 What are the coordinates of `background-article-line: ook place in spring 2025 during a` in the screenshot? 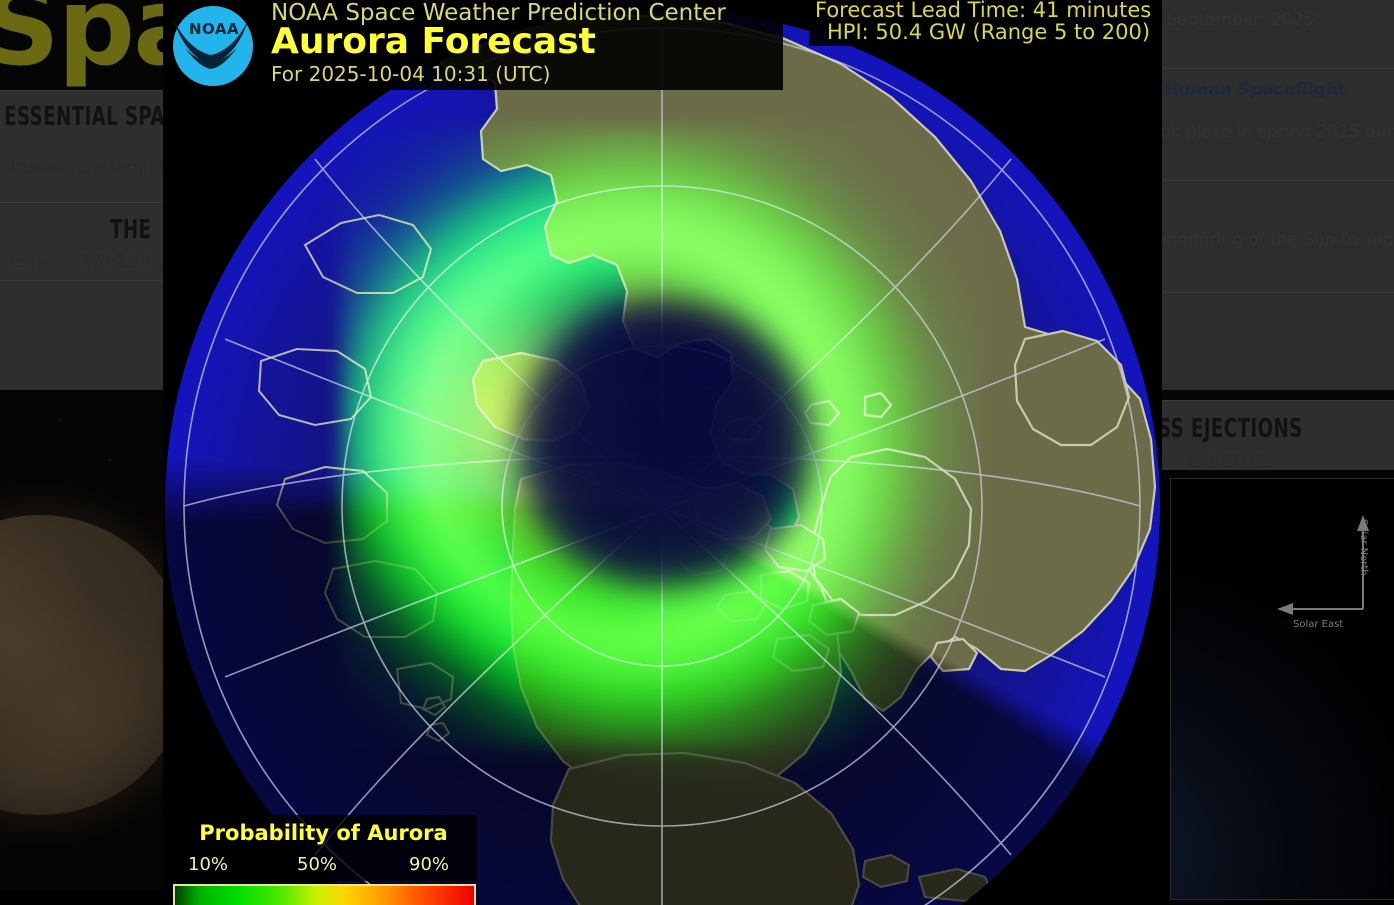 It's located at (1272, 132).